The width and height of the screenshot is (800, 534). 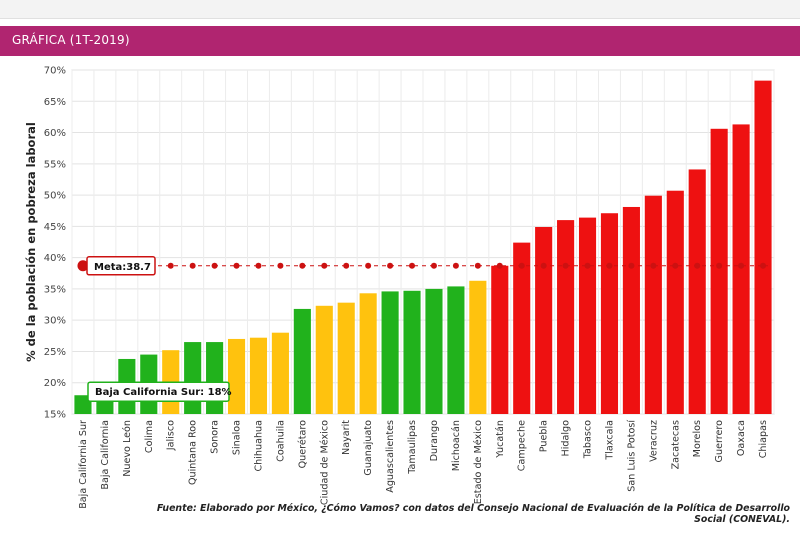 What do you see at coordinates (55, 289) in the screenshot?
I see `y-tick-label: 35%` at bounding box center [55, 289].